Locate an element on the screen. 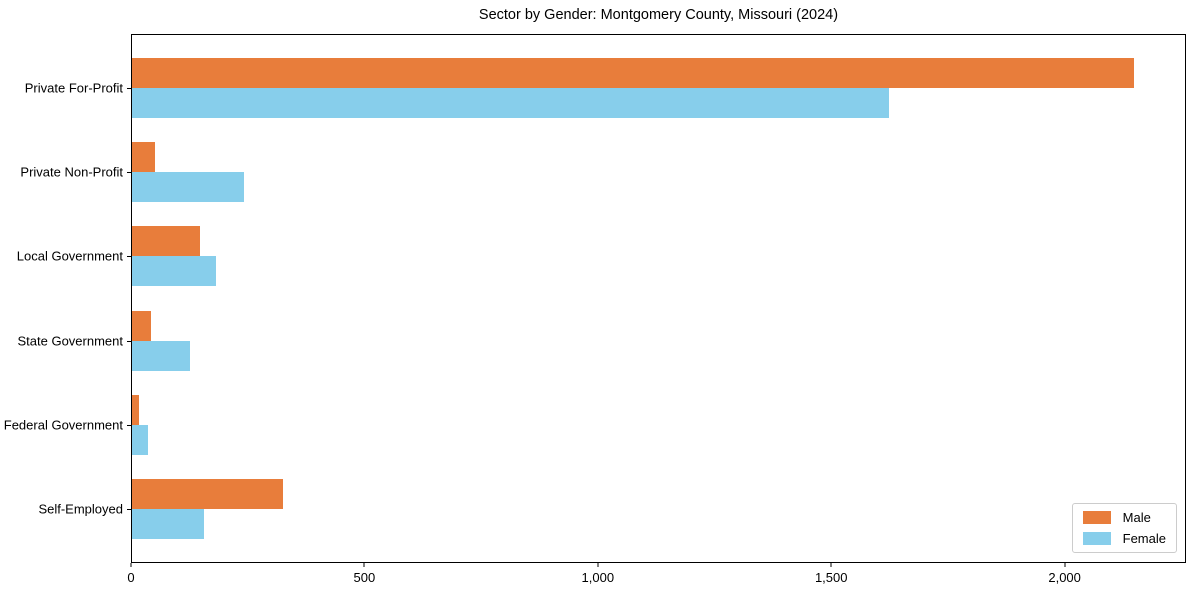 The height and width of the screenshot is (600, 1200). y-axis-label-local-government: Local Government is located at coordinates (69, 256).